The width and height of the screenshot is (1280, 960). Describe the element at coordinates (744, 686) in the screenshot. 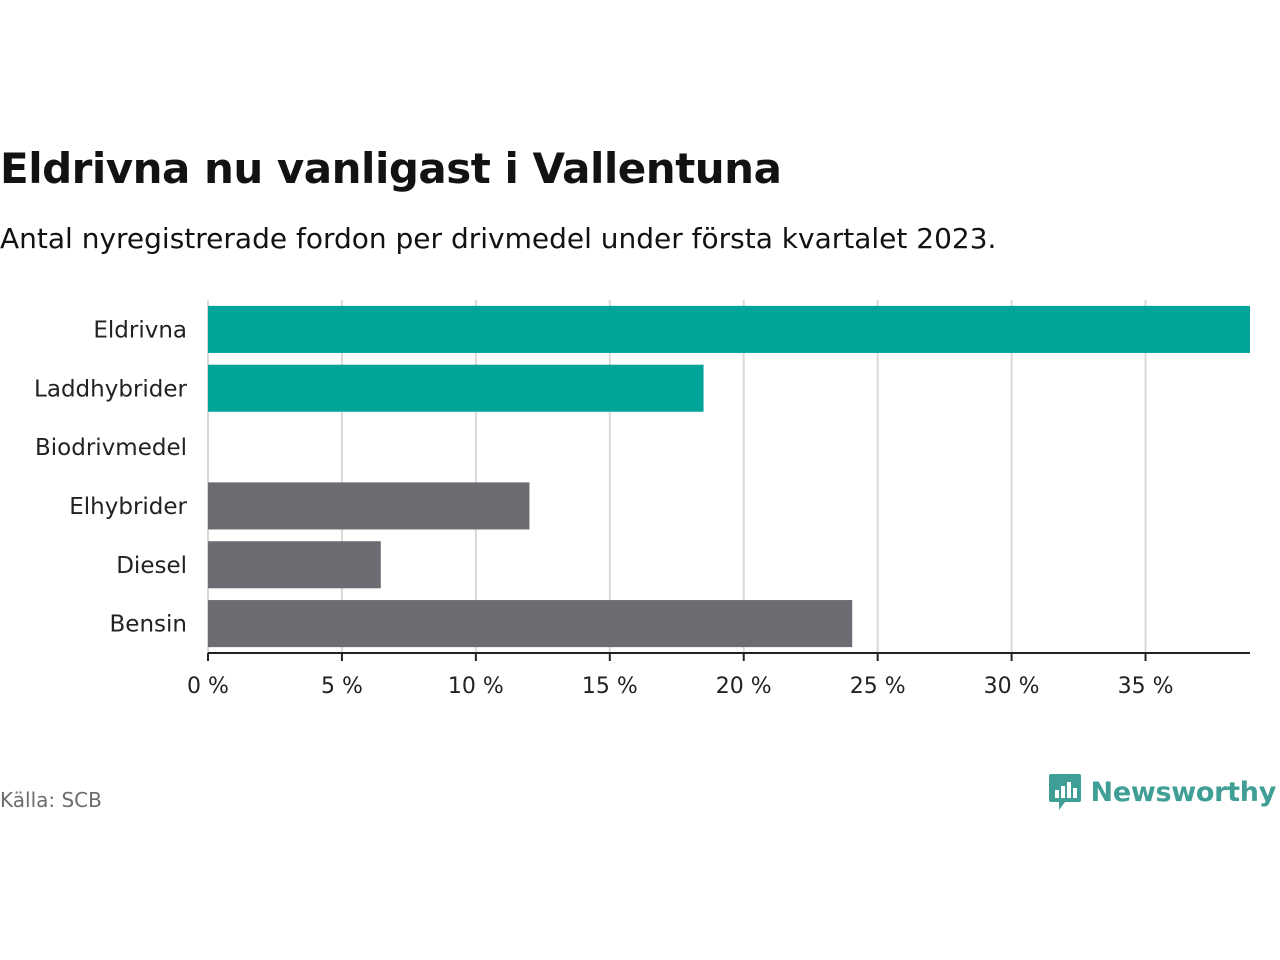

I see `x-tick-label: 20 %` at that location.